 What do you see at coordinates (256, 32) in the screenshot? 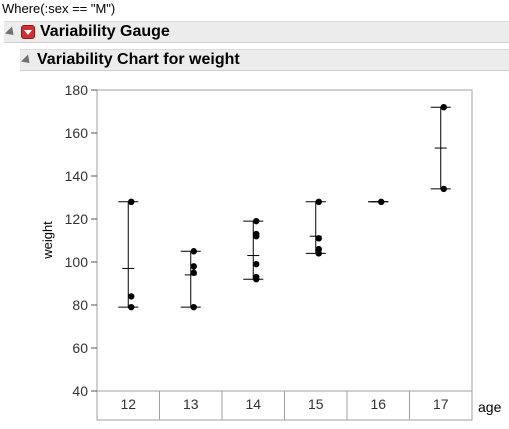
I see `outline-header-variability-gauge: Variability Gauge` at bounding box center [256, 32].